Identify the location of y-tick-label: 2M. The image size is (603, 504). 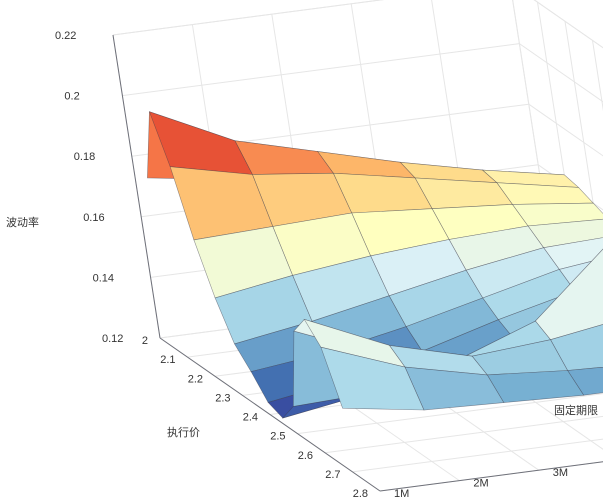
(480, 484).